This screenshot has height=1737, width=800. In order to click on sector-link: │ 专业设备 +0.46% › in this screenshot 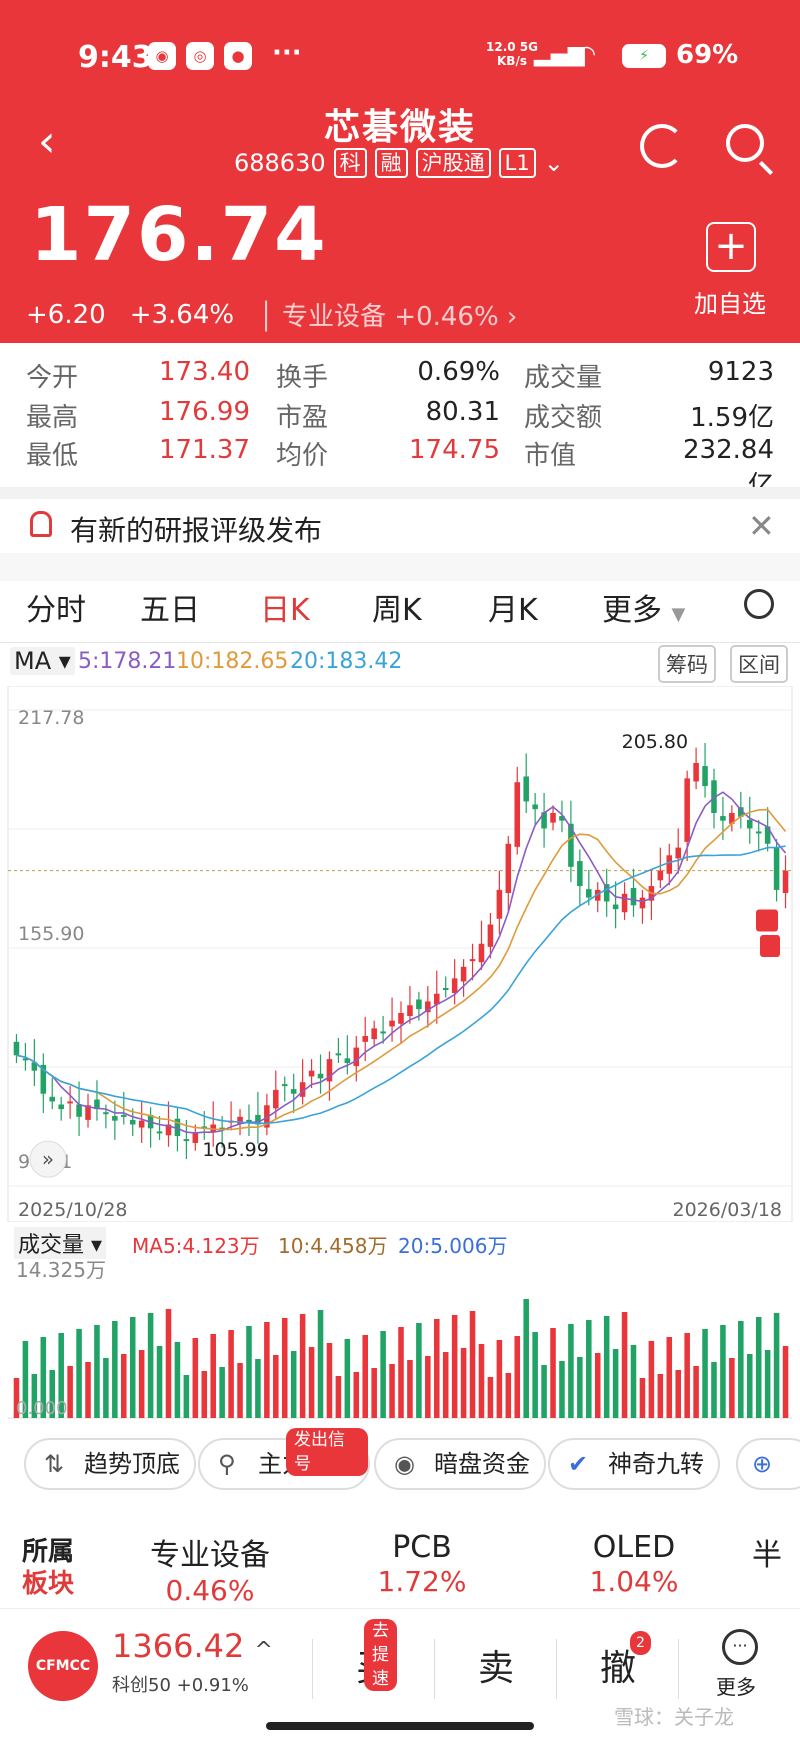, I will do `click(388, 317)`.